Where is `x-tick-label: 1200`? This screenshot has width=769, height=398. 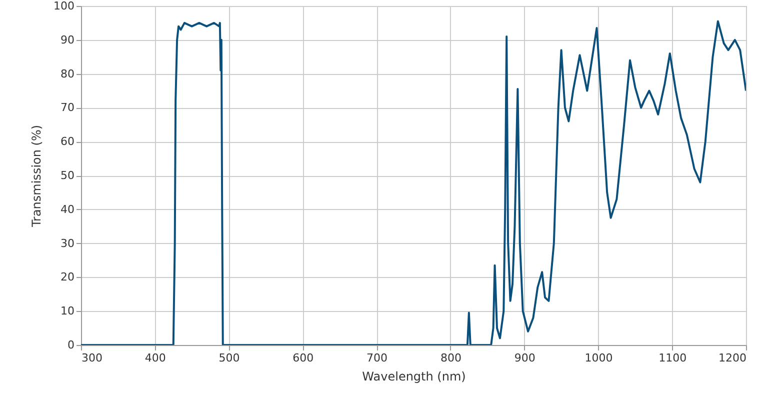 x-tick-label: 1200 is located at coordinates (732, 358).